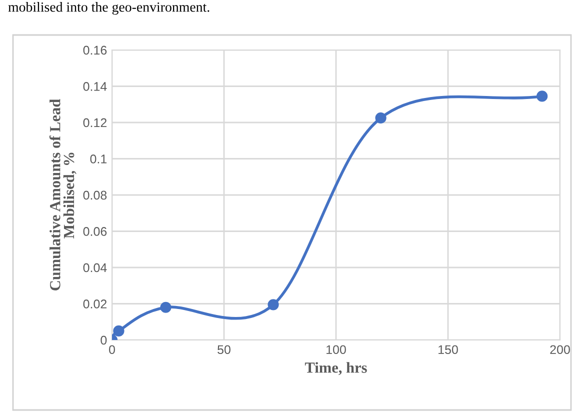  What do you see at coordinates (95, 231) in the screenshot?
I see `y-tick-label: 0.06` at bounding box center [95, 231].